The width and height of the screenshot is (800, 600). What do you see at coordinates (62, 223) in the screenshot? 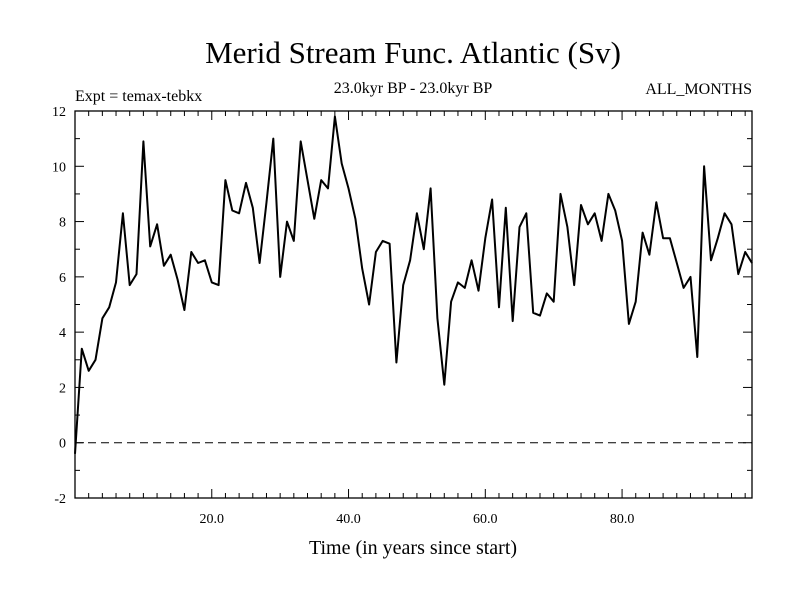
I see `y-tick-label: 8` at bounding box center [62, 223].